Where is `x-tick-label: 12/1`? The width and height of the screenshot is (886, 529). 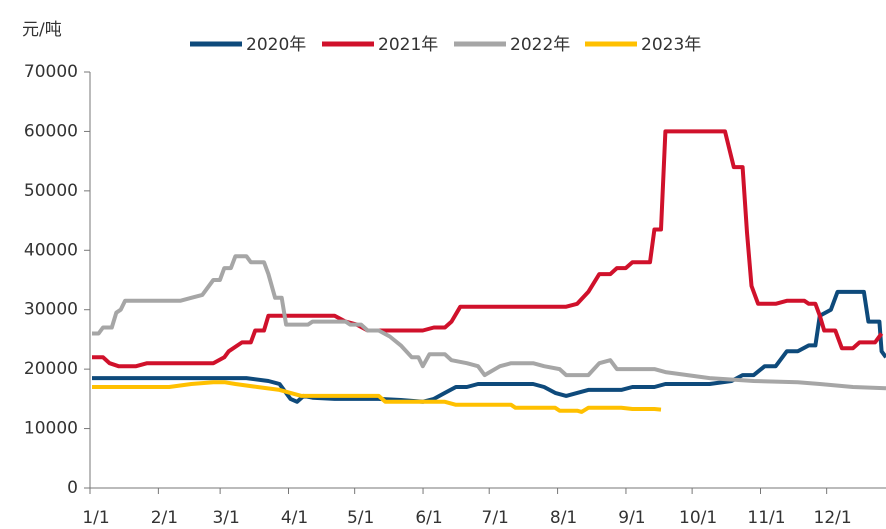 x-tick-label: 12/1 is located at coordinates (833, 518).